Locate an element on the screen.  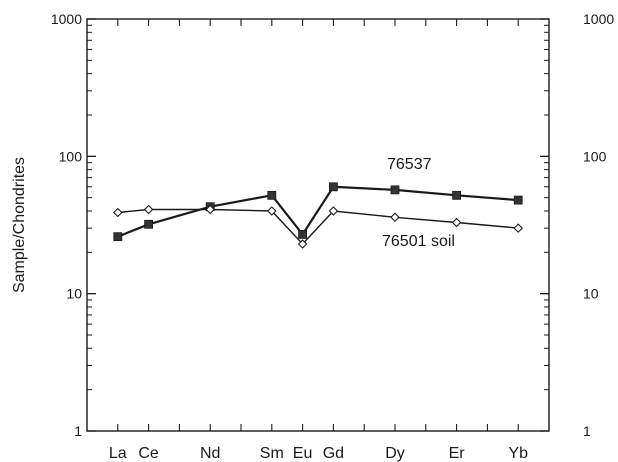
y-tick-label-right: 1 is located at coordinates (587, 431).